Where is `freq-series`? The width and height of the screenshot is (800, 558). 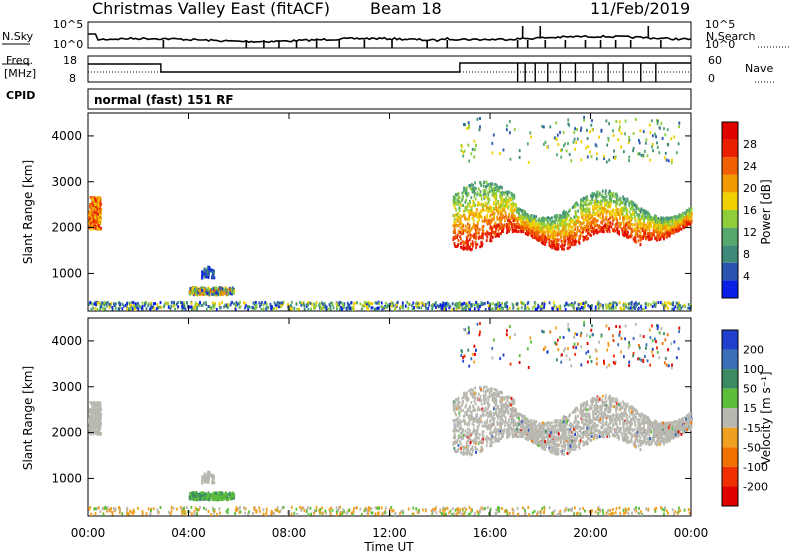 freq-series is located at coordinates (389, 67).